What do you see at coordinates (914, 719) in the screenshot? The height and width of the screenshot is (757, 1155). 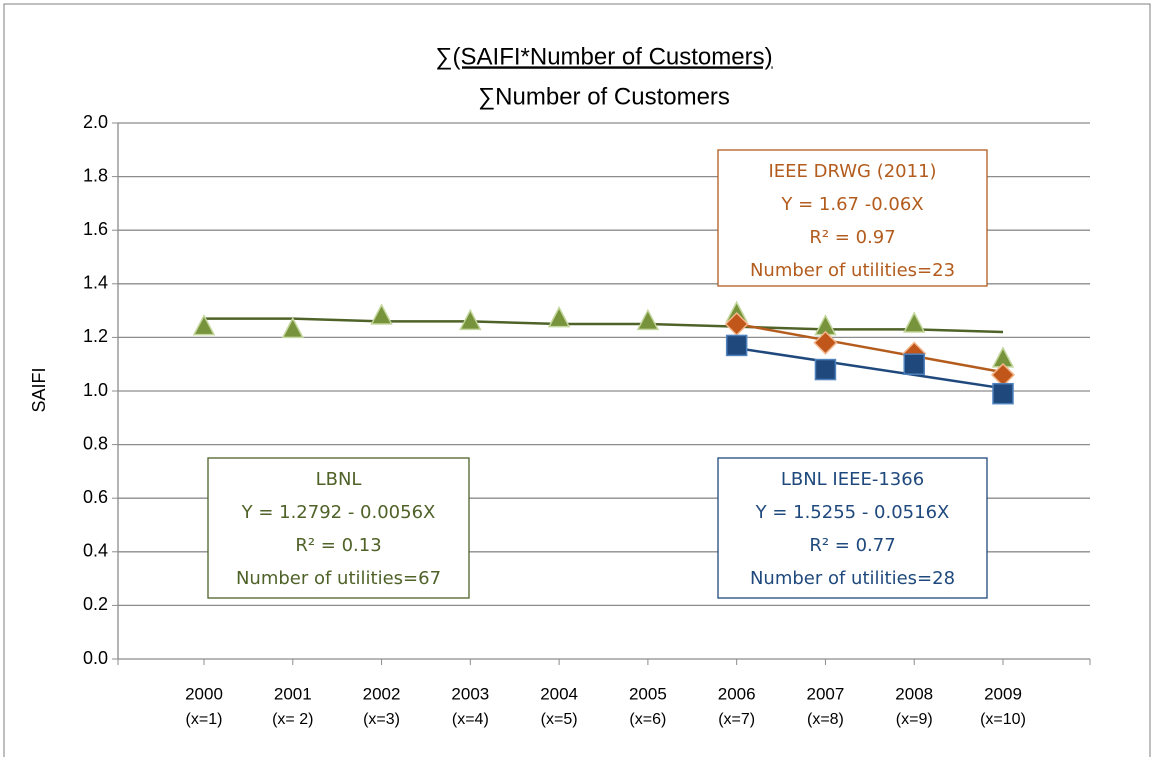 I see `x-tick-sublabel: (x=9)` at bounding box center [914, 719].